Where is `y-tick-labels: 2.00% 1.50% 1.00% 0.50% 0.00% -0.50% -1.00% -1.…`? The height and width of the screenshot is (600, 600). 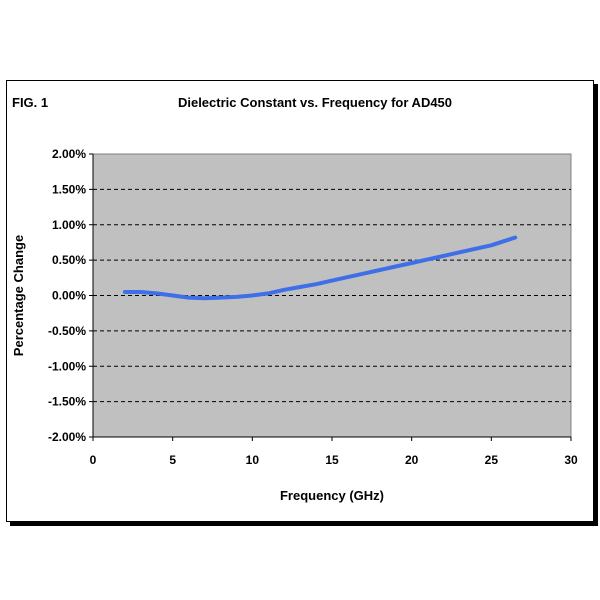 y-tick-labels: 2.00% 1.50% 1.00% 0.50% 0.00% -0.50% -1.00% -1.… is located at coordinates (67, 295).